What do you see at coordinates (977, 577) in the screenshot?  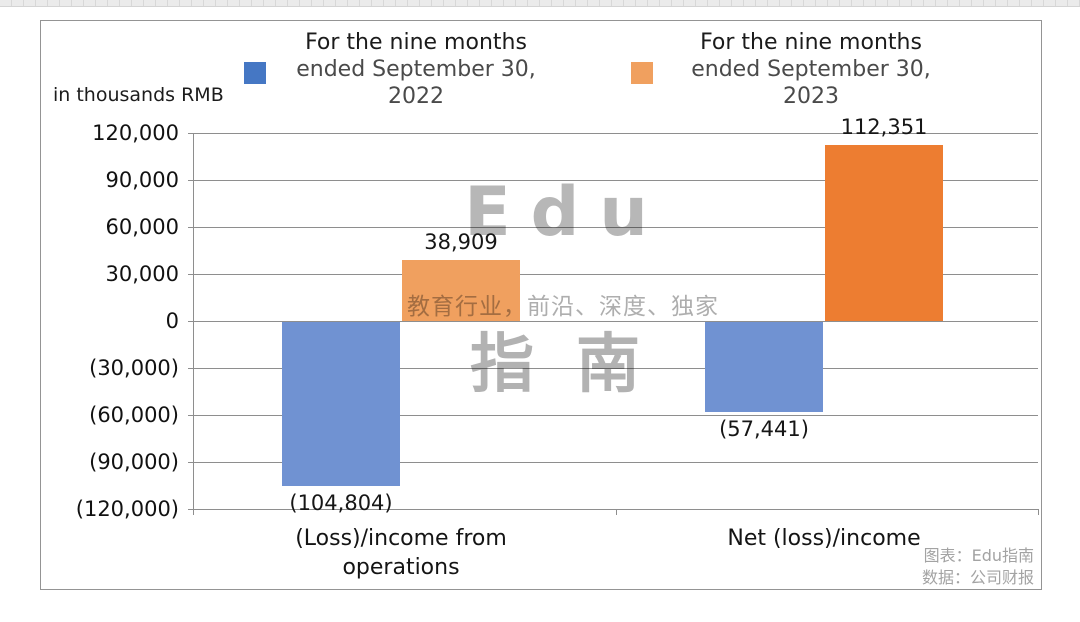 I see `data-source-credit: 数据：公司财报` at bounding box center [977, 577].